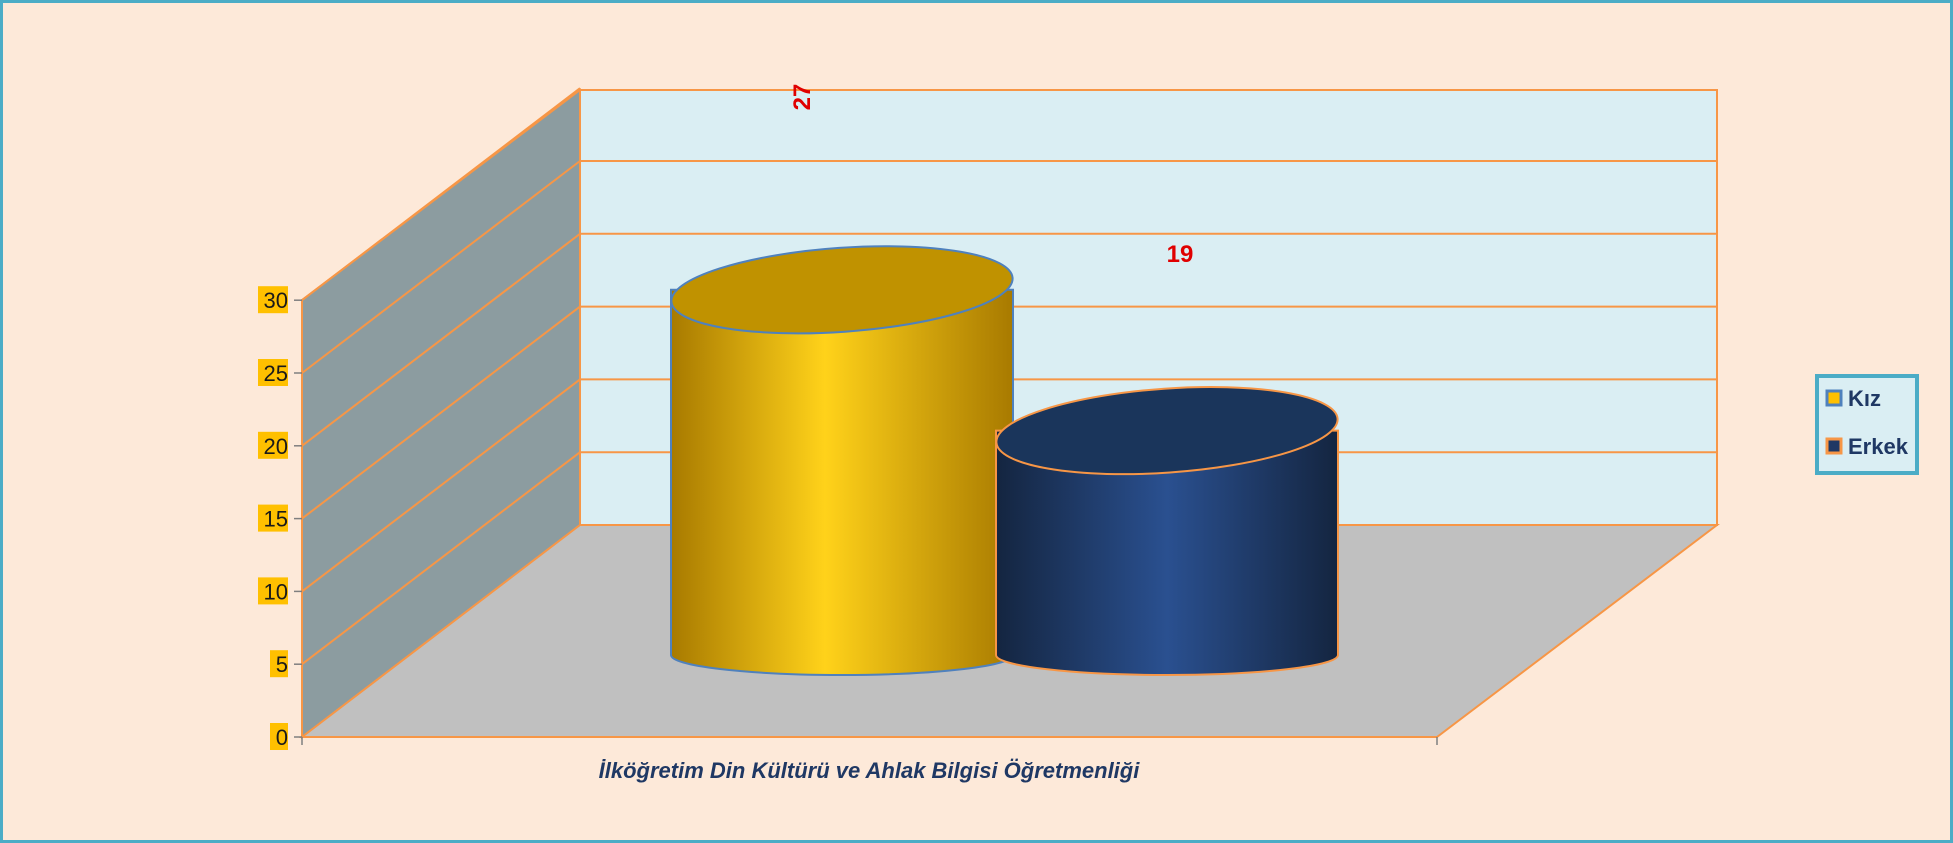  What do you see at coordinates (1180, 254) in the screenshot?
I see `data-label: 19` at bounding box center [1180, 254].